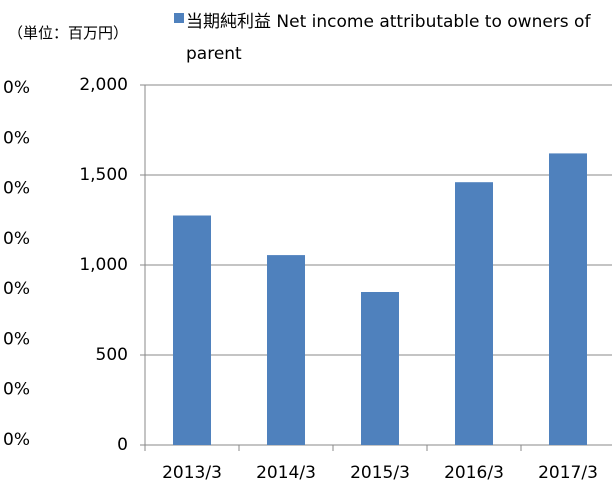  What do you see at coordinates (568, 473) in the screenshot?
I see `x-tick-label: 2017/3` at bounding box center [568, 473].